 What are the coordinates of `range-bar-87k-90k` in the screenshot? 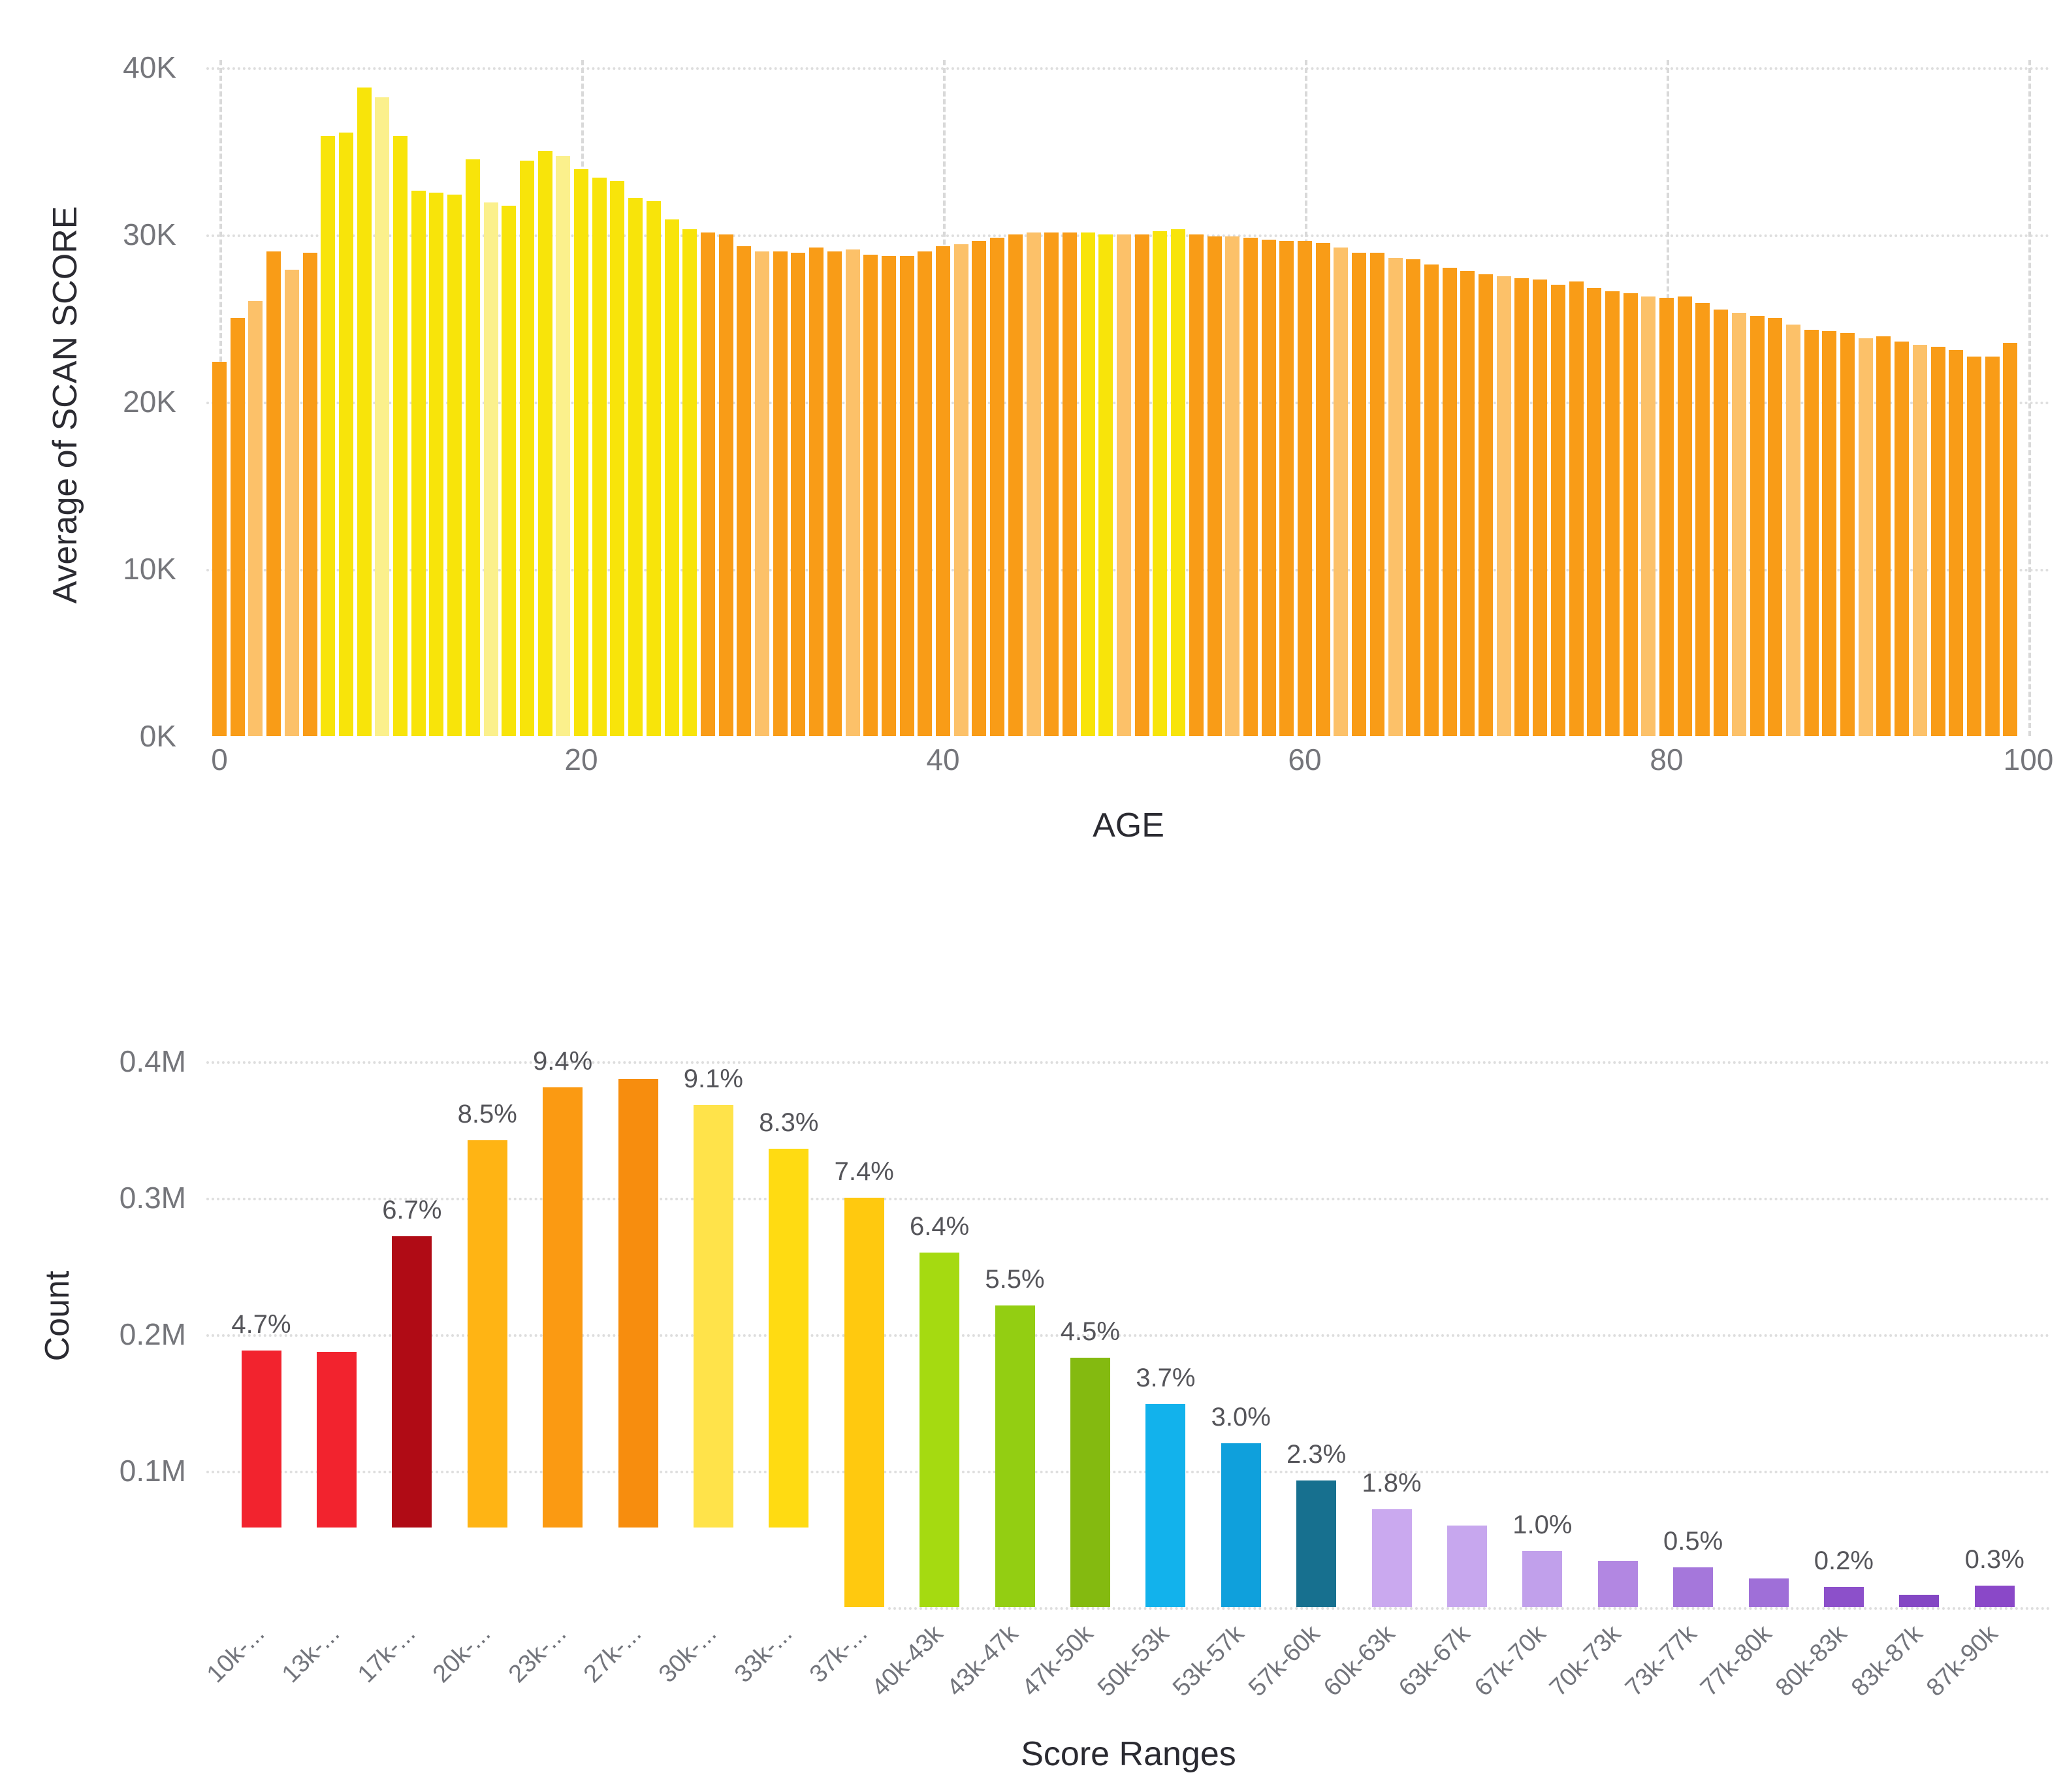 It's located at (1994, 1596).